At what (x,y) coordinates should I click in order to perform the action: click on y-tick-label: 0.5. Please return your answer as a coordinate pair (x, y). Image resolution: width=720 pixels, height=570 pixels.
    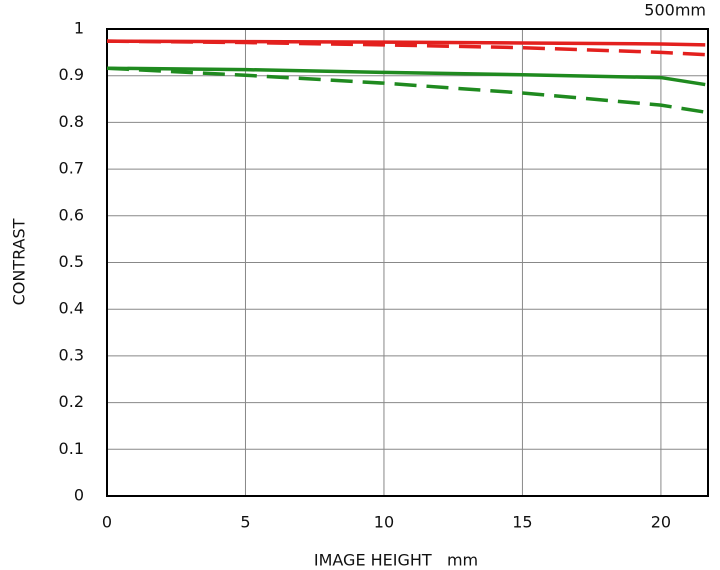
    Looking at the image, I should click on (71, 261).